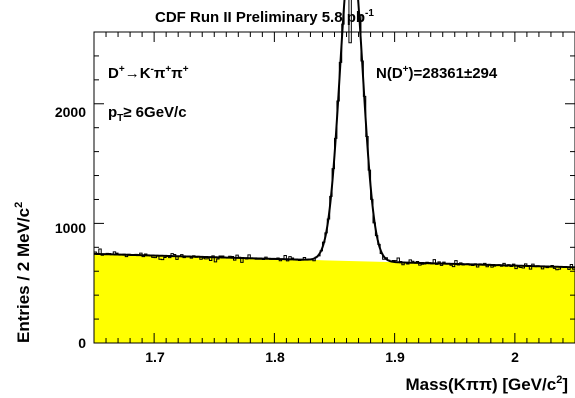 The width and height of the screenshot is (575, 398). Describe the element at coordinates (480, 384) in the screenshot. I see `x-axis-label-text: Mass(Kππ) [GeV/c` at that location.